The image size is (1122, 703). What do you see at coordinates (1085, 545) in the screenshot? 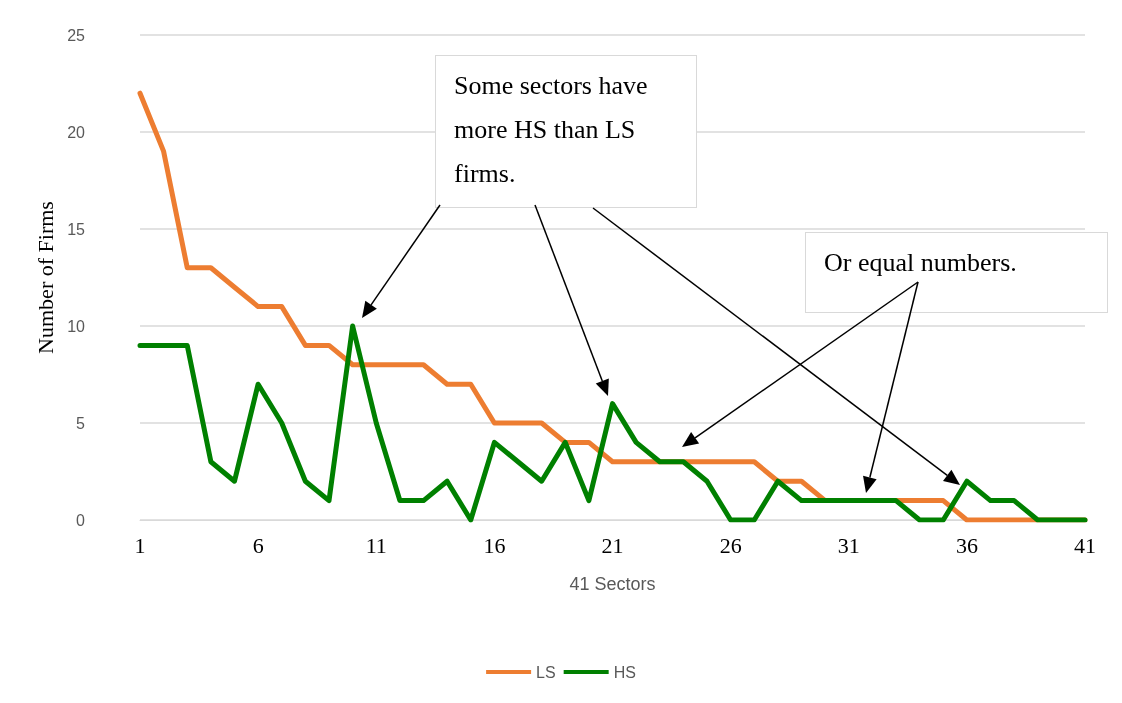
I see `x-tick-label: 41` at bounding box center [1085, 545].